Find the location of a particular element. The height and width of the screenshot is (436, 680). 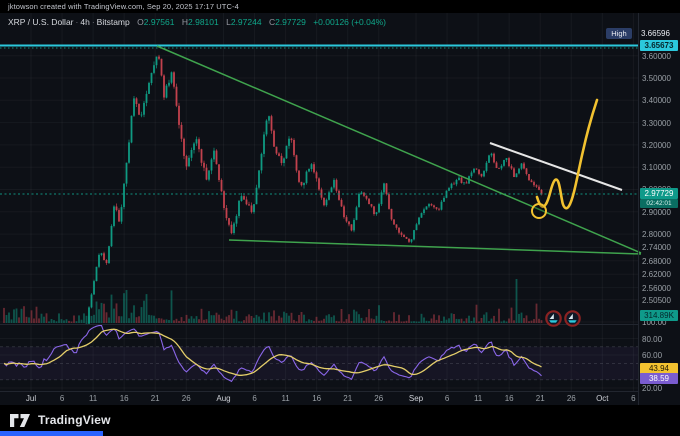

price-tick-label: 2.62000 is located at coordinates (656, 275).